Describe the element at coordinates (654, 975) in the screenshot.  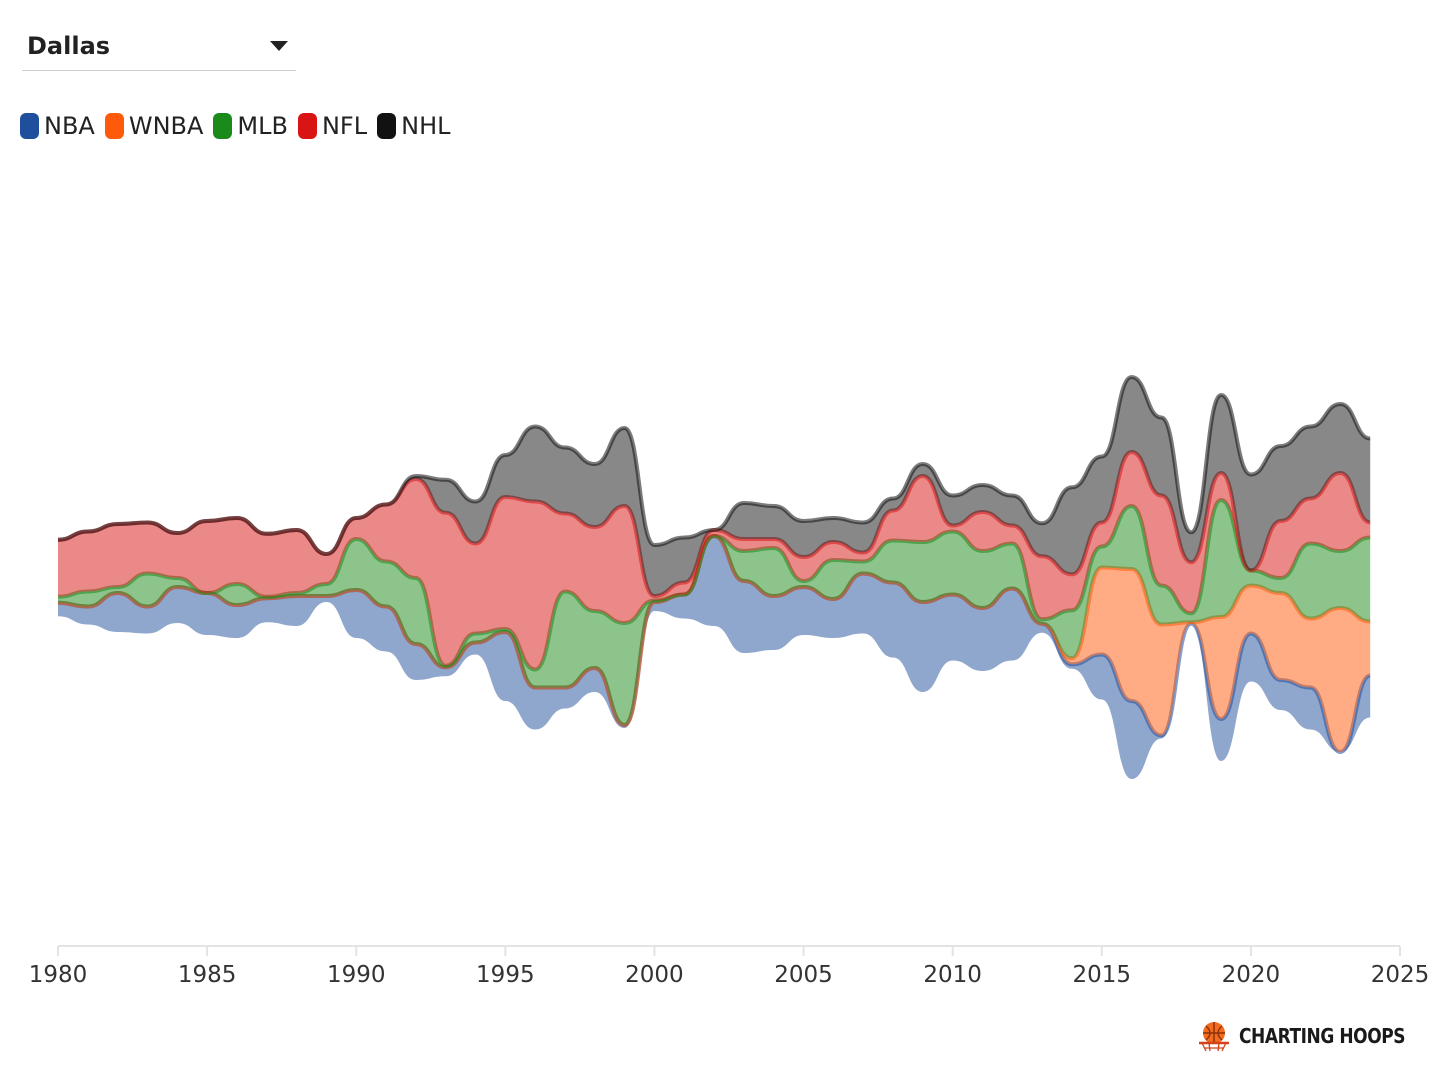
I see `x-tick-label: 2000` at that location.